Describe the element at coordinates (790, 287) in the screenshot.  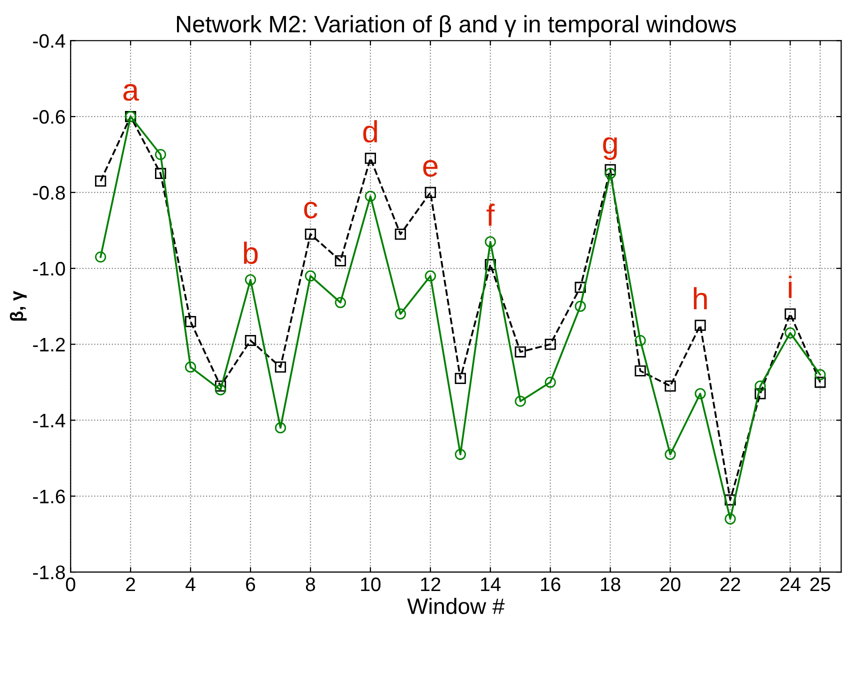
I see `annotation: i` at that location.